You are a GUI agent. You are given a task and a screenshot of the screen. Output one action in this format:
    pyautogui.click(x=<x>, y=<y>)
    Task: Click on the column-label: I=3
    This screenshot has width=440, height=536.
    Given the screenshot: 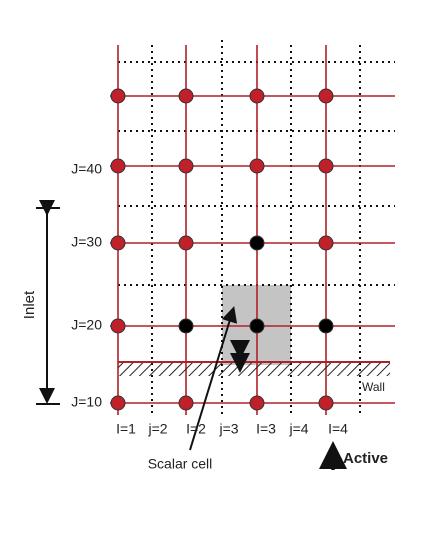 What is the action you would take?
    pyautogui.click(x=266, y=429)
    